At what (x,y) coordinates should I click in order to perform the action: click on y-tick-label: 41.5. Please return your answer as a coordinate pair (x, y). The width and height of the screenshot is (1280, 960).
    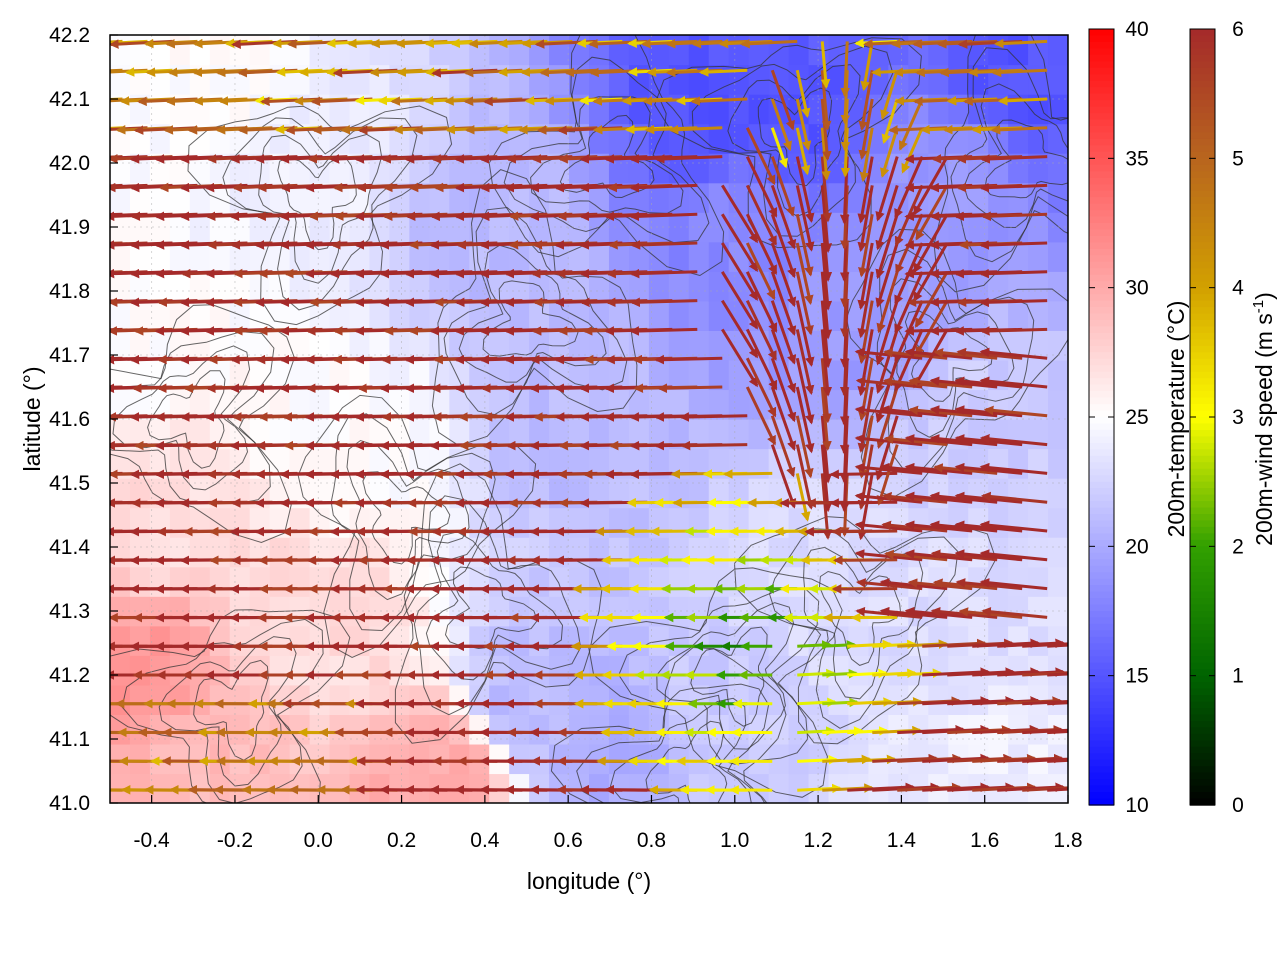
    Looking at the image, I should click on (69, 483).